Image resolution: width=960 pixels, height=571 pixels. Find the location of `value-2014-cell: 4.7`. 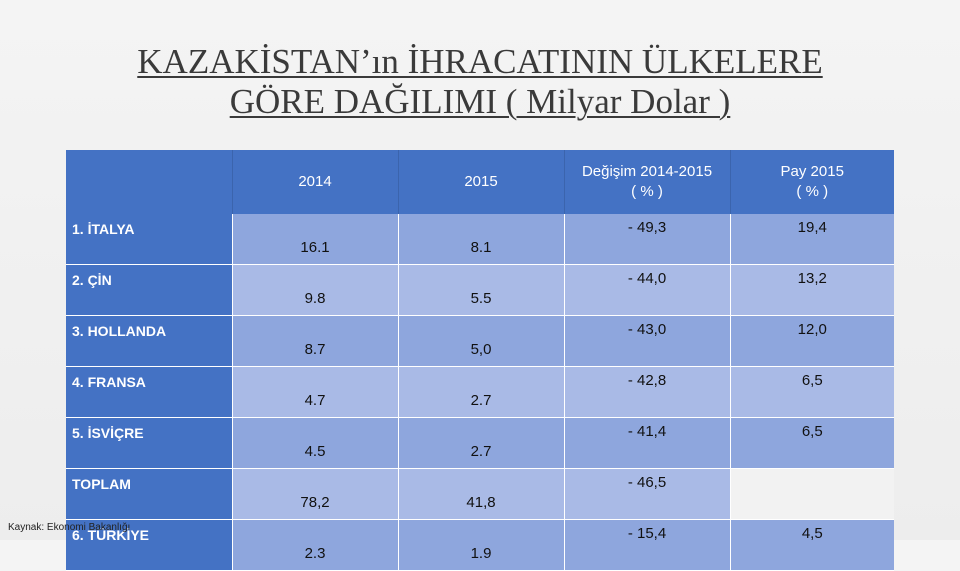

value-2014-cell: 4.7 is located at coordinates (315, 392).